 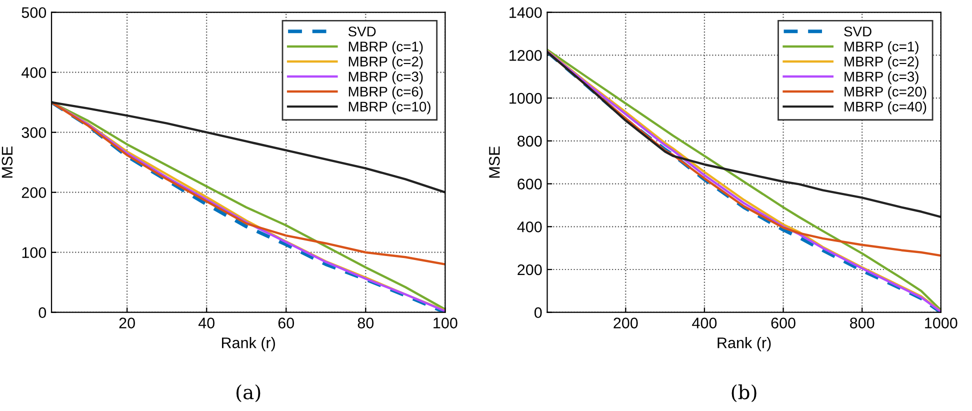 What do you see at coordinates (389, 107) in the screenshot?
I see `legend-label: MBRP (c=10)` at bounding box center [389, 107].